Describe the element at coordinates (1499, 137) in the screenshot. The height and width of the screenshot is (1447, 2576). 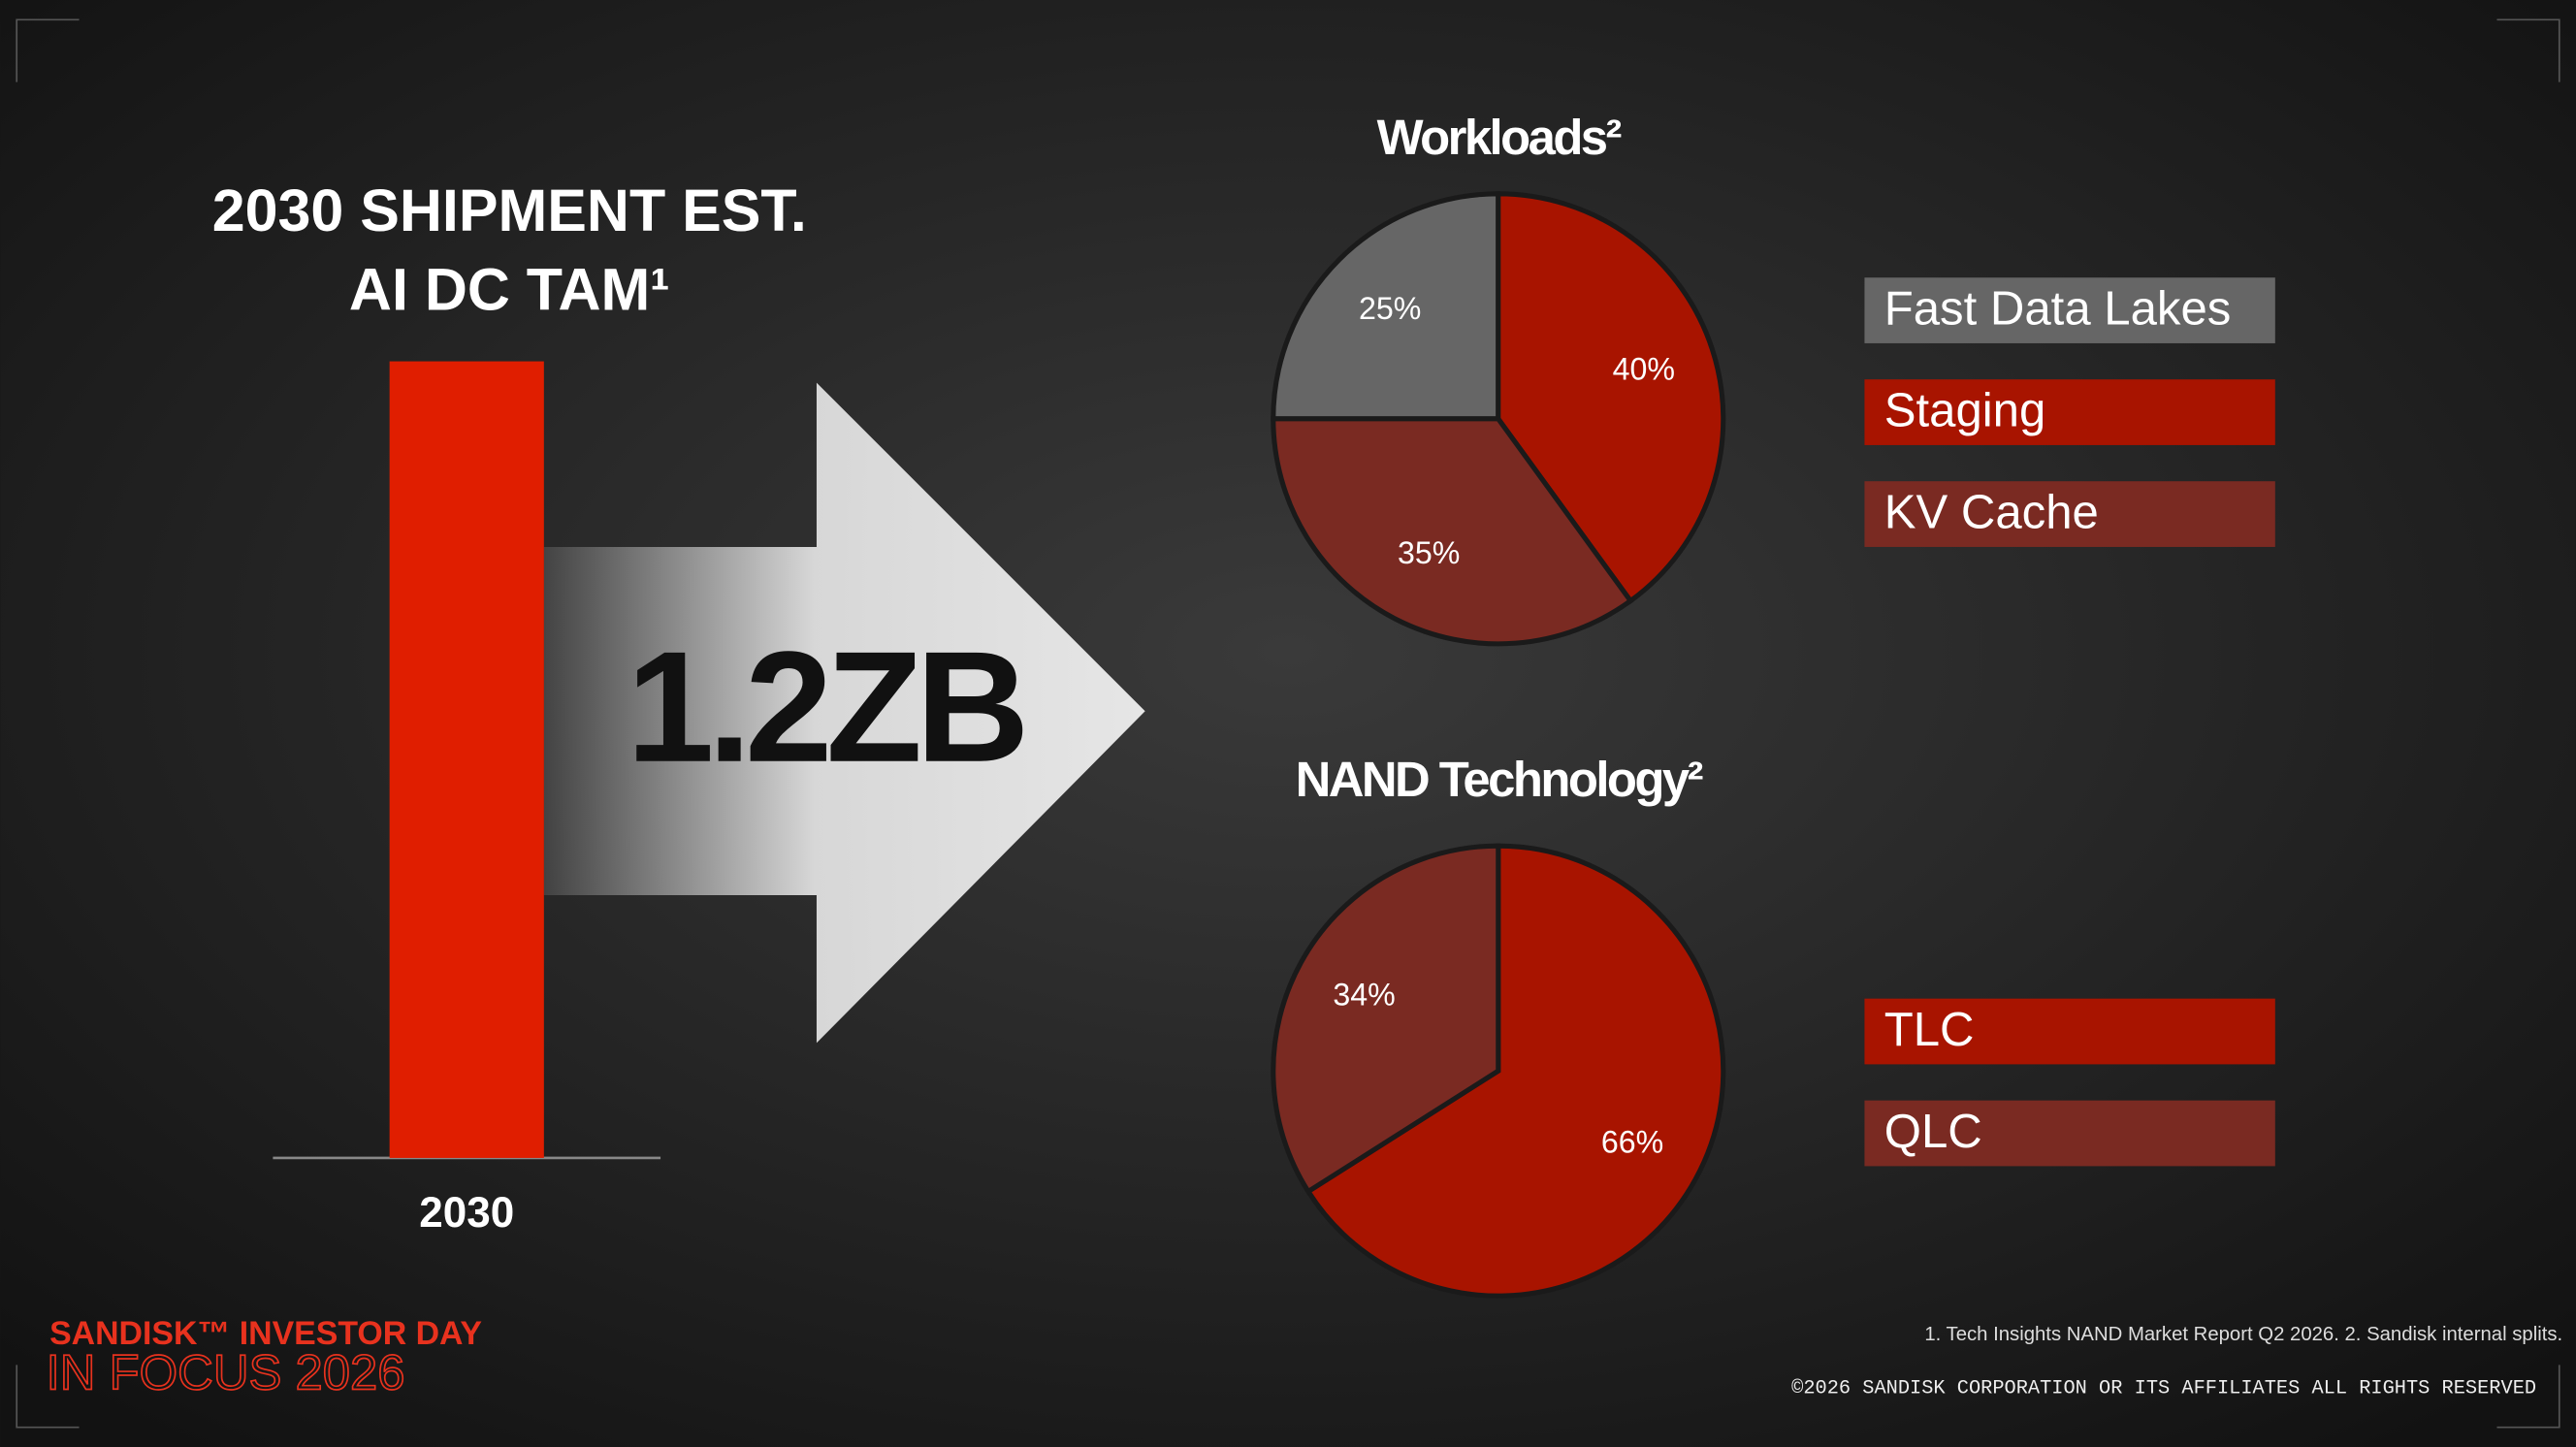
I see `chart-title: Workloads²` at that location.